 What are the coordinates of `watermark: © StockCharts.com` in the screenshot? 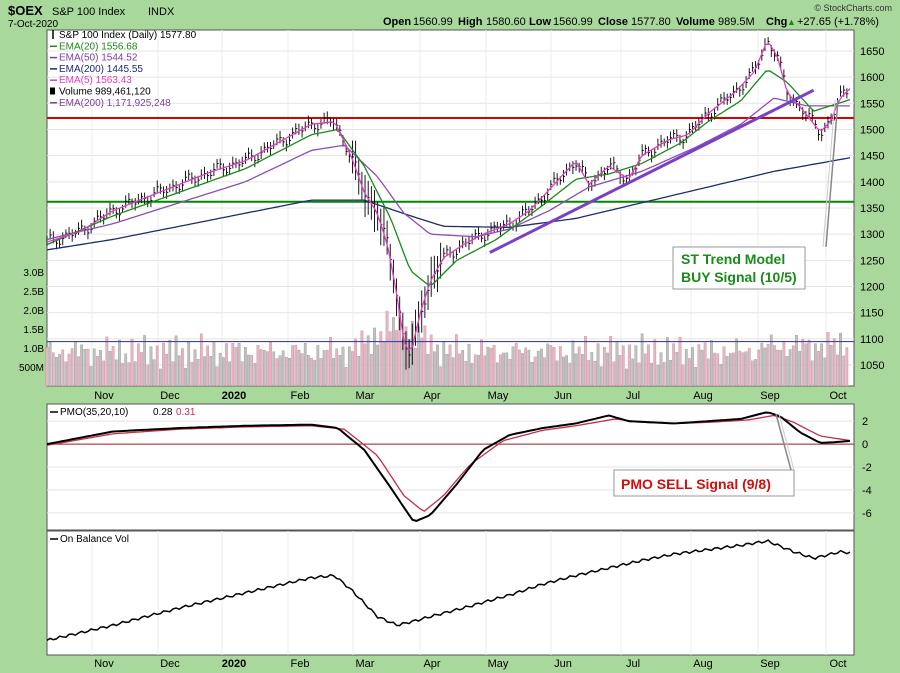 It's located at (853, 8).